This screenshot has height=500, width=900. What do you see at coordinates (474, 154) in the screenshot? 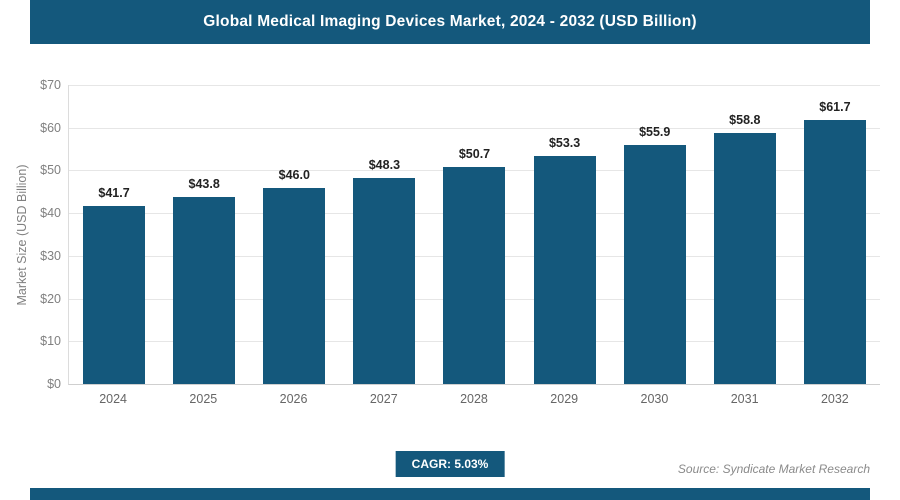
I see `bar-value-label: $50.7` at bounding box center [474, 154].